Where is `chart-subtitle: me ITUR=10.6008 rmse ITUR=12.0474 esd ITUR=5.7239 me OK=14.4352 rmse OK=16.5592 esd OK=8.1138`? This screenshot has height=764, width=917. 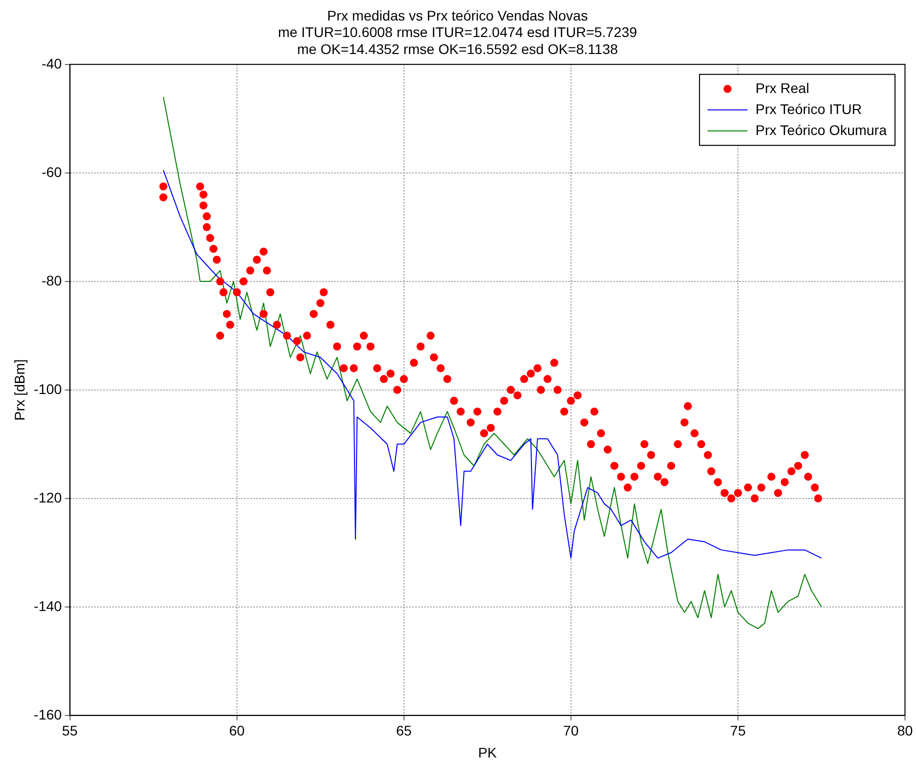
chart-subtitle: me ITUR=10.6008 rmse ITUR=12.0474 esd ITUR=5.7239 me OK=14.4352 rmse OK=16.5592 esd OK=8.1138 is located at coordinates (458, 40).